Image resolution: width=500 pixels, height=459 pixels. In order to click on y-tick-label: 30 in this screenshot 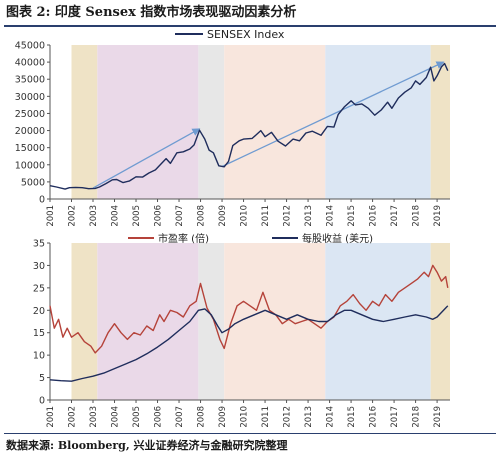, I will do `click(39, 266)`.